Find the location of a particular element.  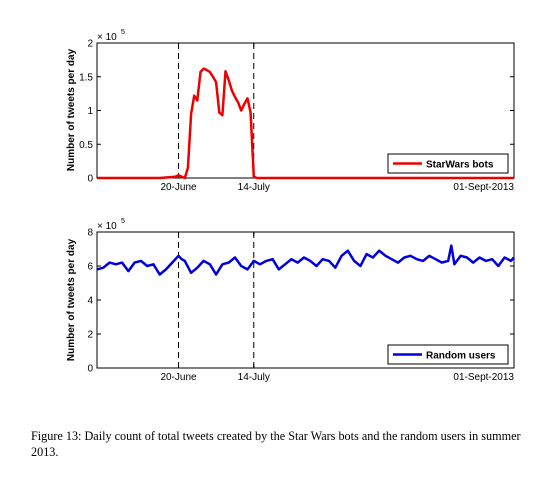

legend: StarWars bots is located at coordinates (448, 163).